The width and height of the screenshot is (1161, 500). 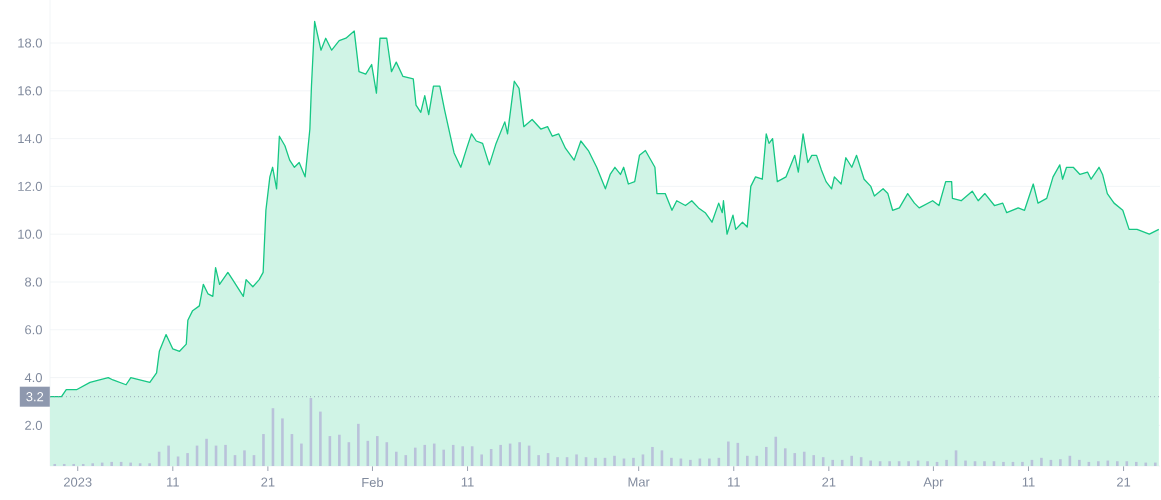 I want to click on ref-line-label: 3.2, so click(x=35, y=397).